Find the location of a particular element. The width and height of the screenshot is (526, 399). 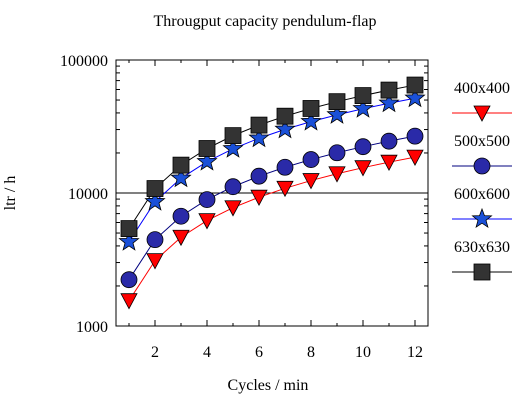

chart-title: Througput capacity pendulum-flap is located at coordinates (264, 21).